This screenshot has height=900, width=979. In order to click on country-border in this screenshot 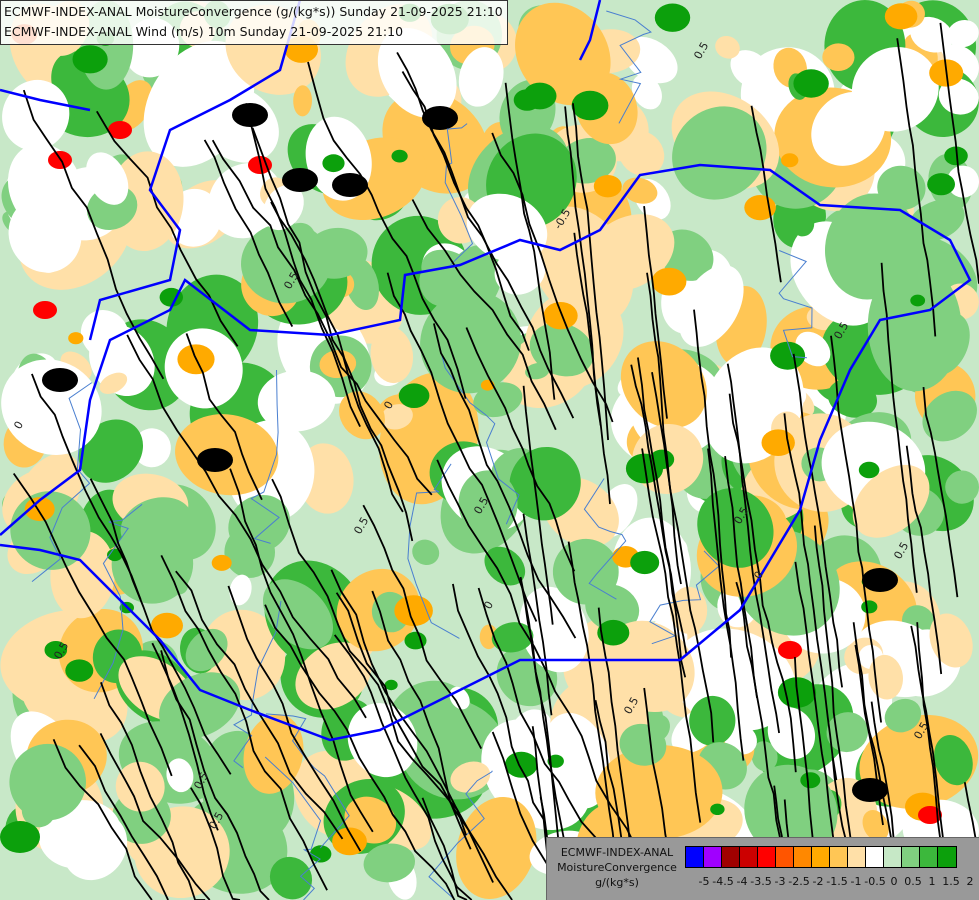, I will do `click(195, 170)`.